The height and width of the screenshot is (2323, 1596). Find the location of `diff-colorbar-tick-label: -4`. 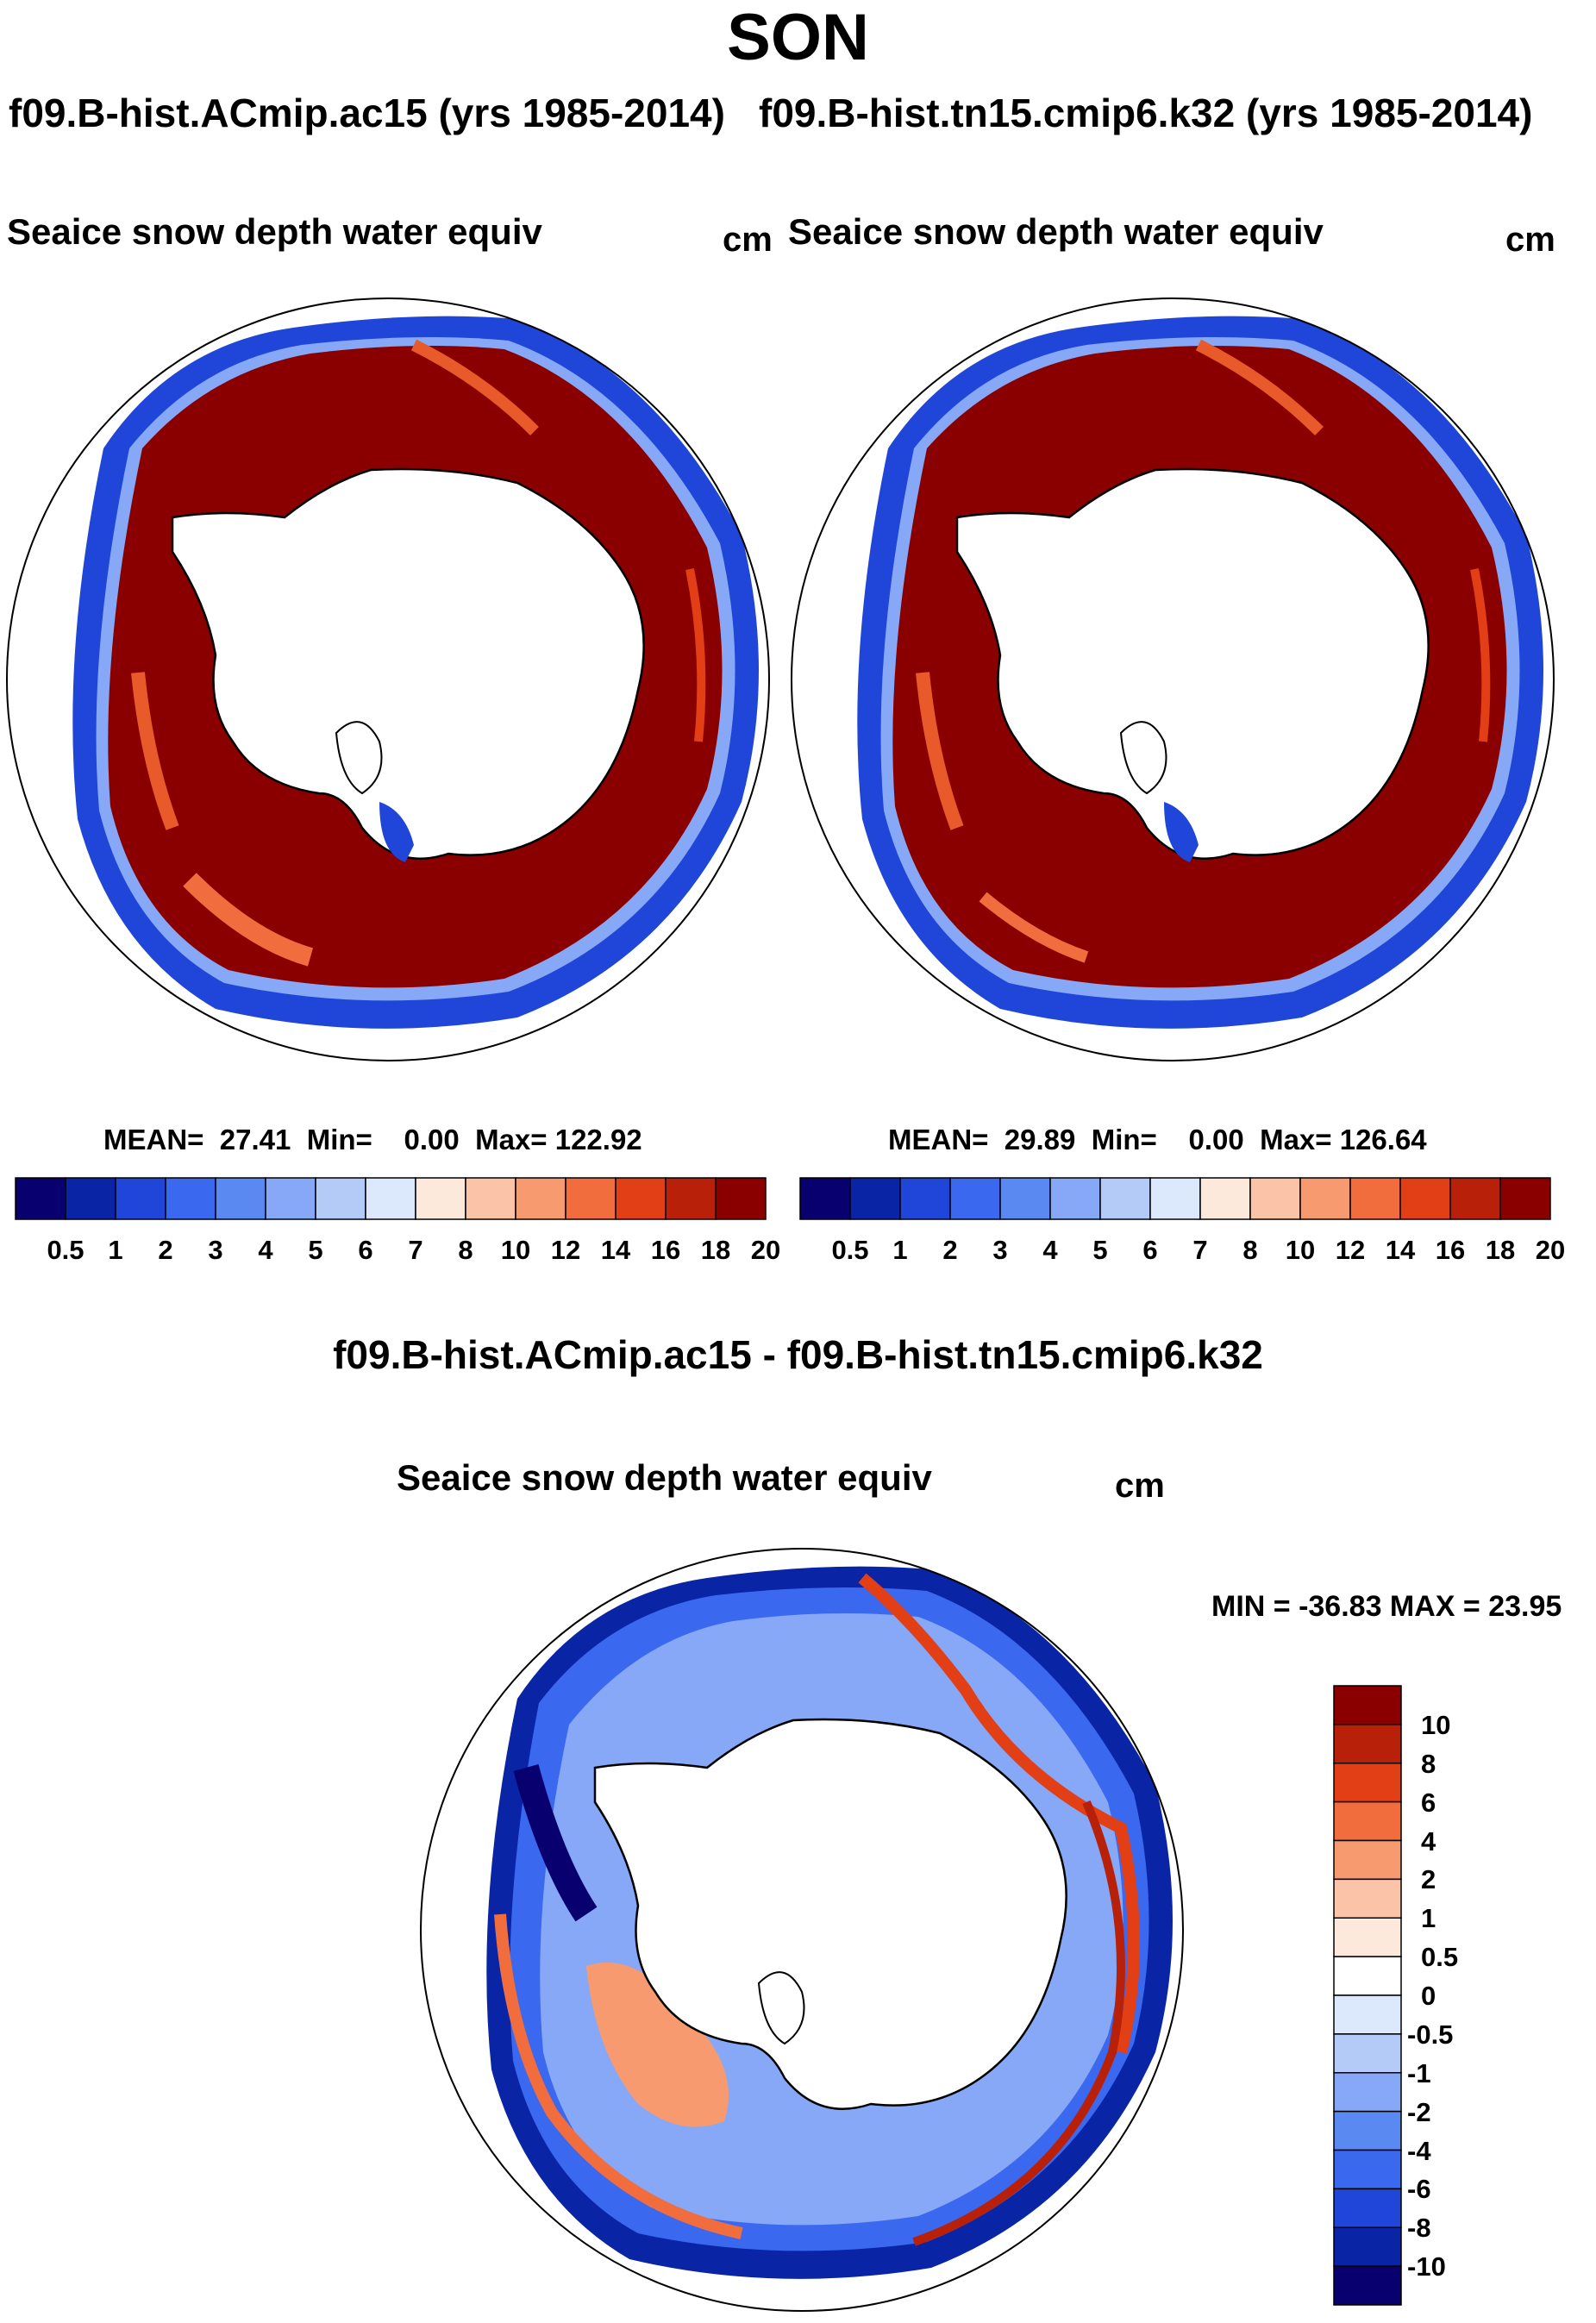

diff-colorbar-tick-label: -4 is located at coordinates (1419, 2150).